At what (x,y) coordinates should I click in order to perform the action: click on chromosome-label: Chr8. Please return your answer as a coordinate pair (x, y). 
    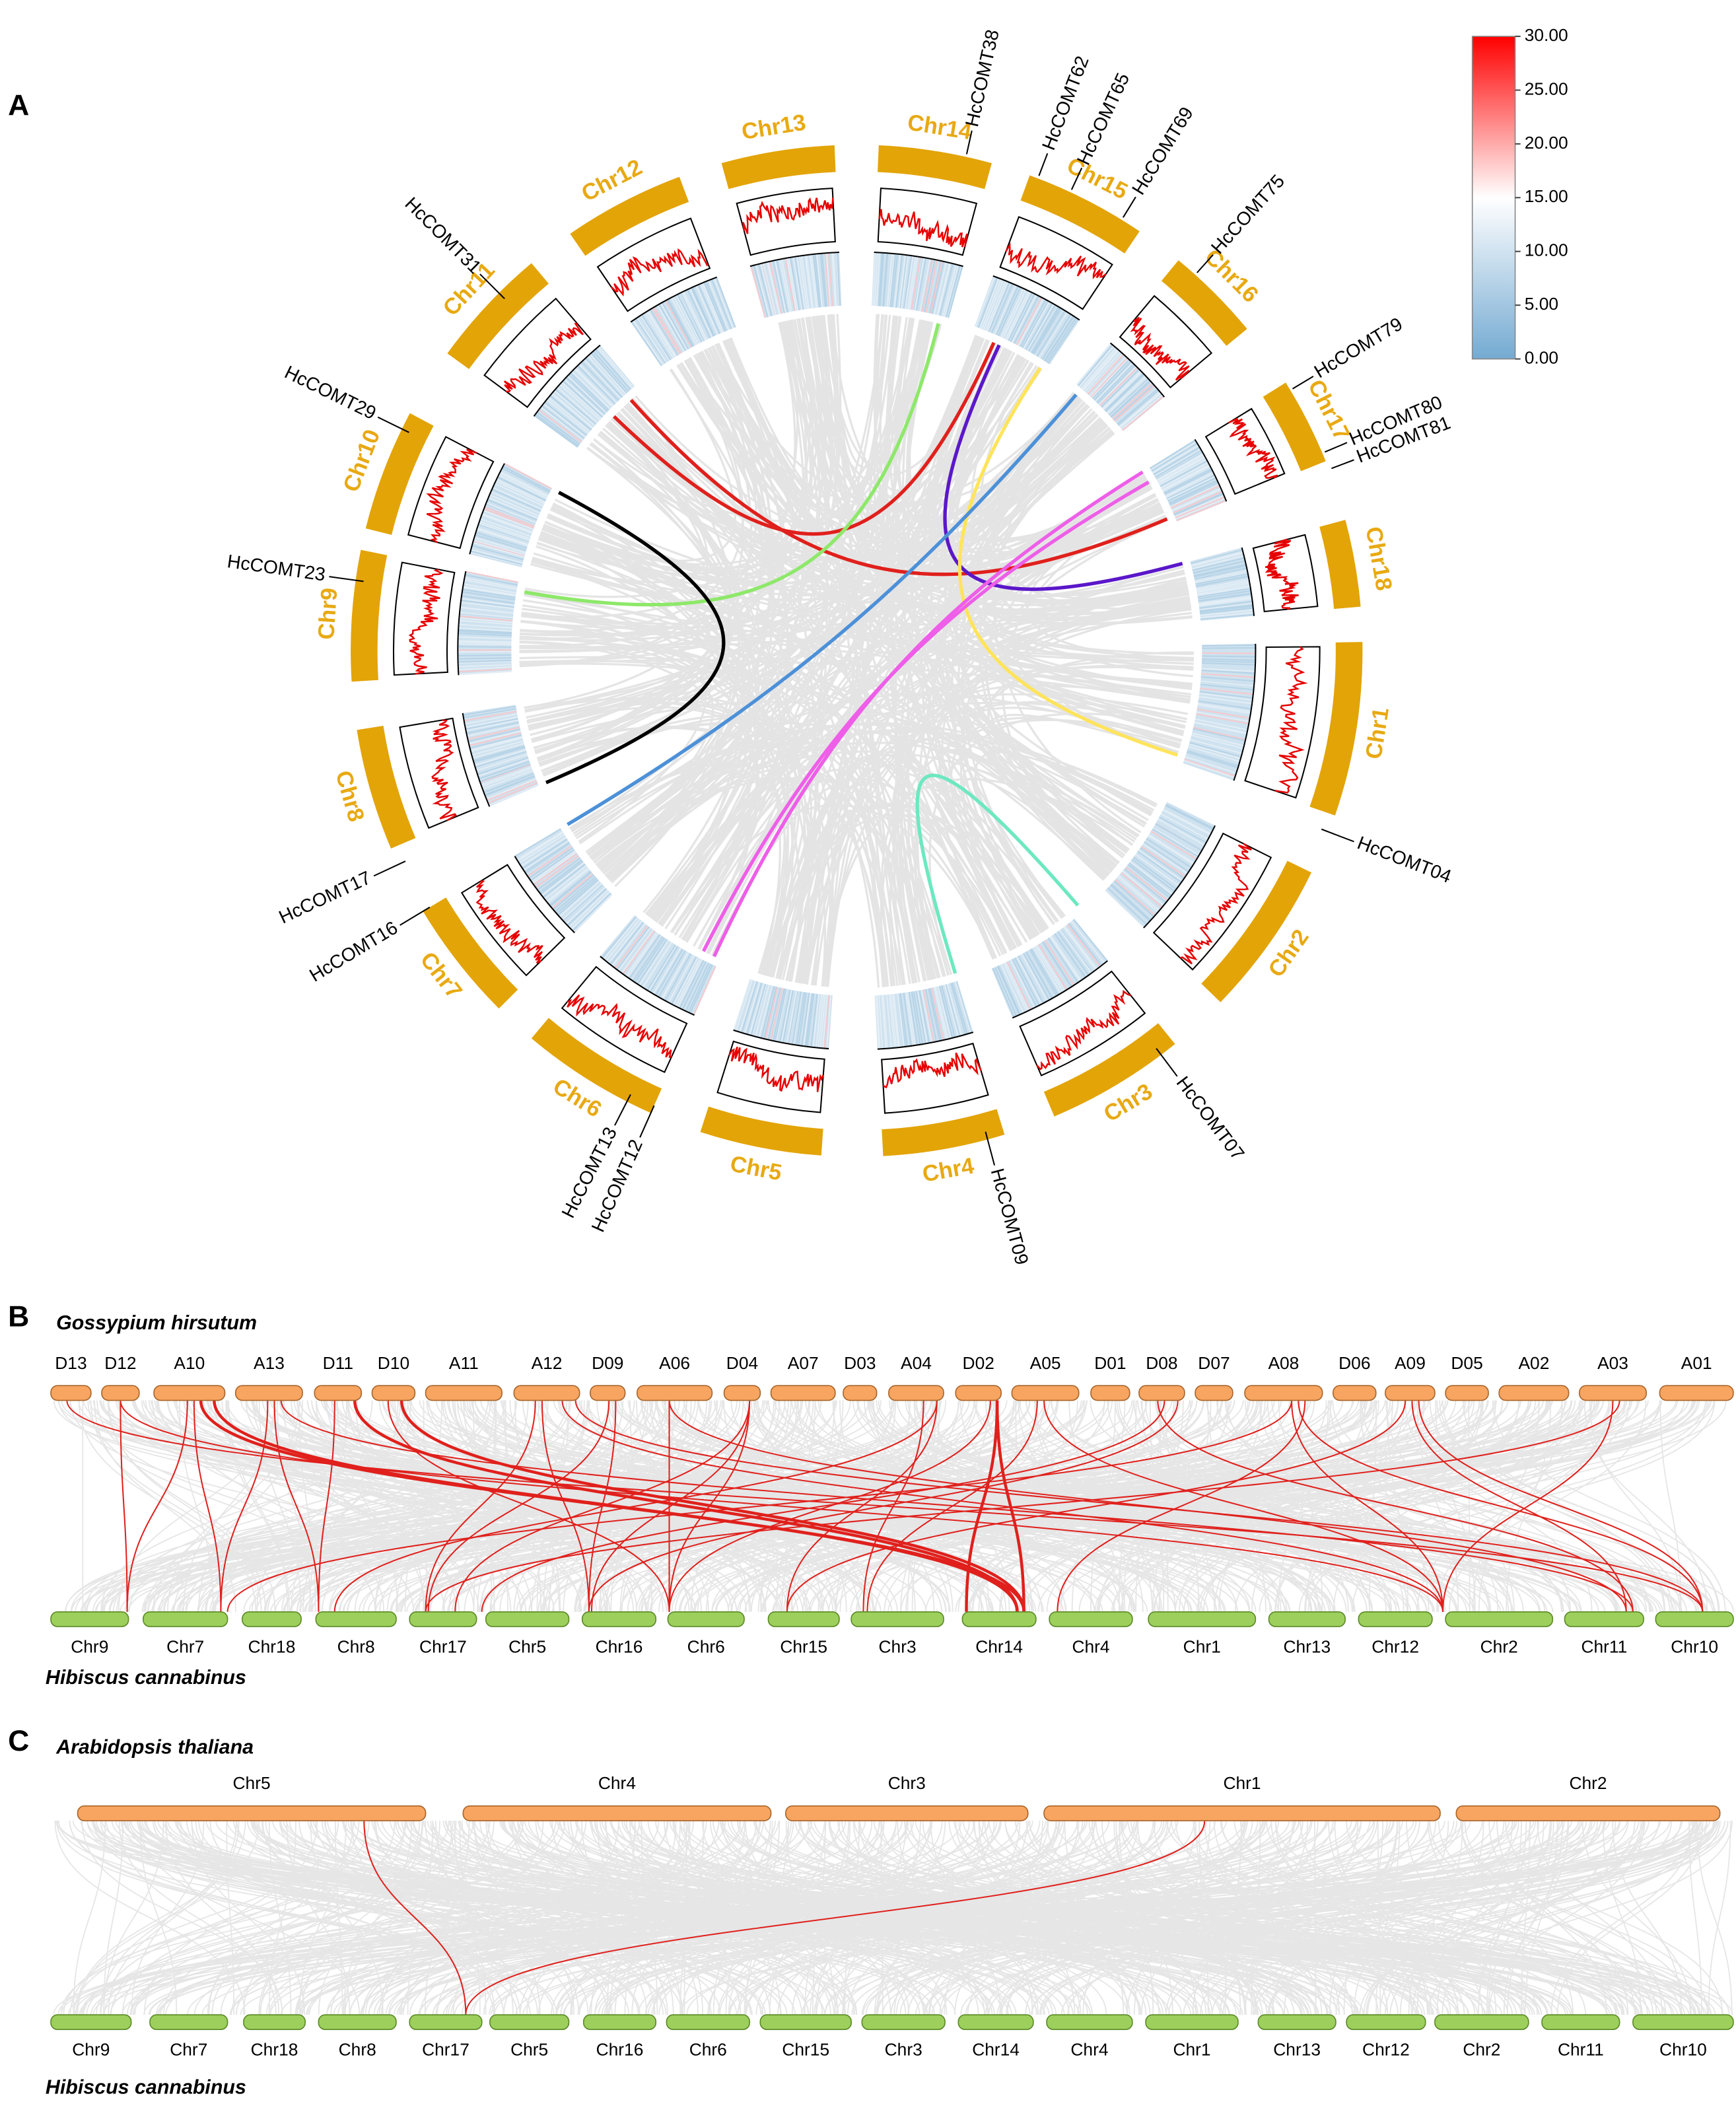
    Looking at the image, I should click on (357, 2050).